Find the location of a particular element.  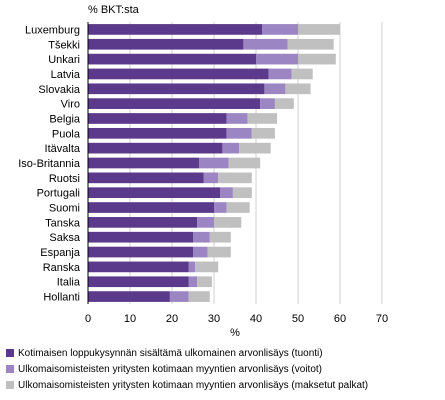

category-label: Suomi is located at coordinates (64, 209).